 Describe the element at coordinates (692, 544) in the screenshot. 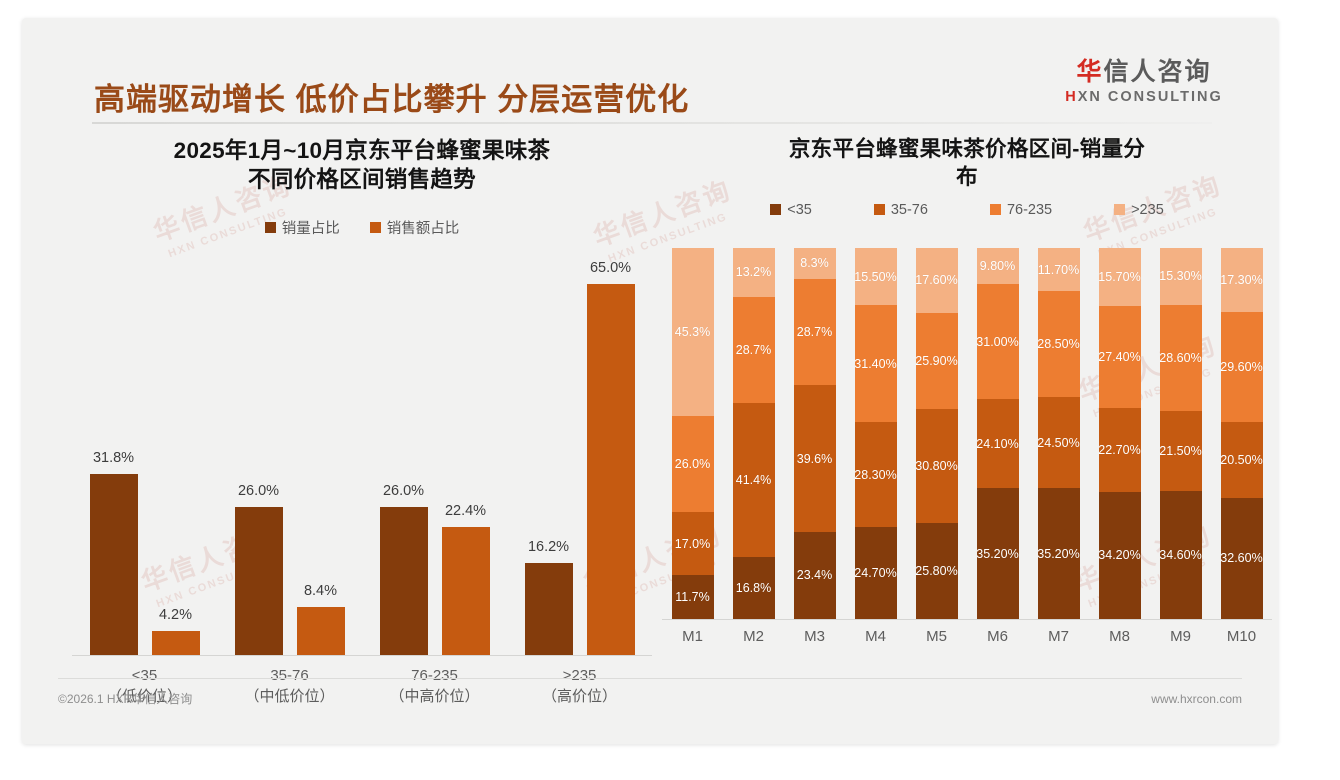

I see `stack-segment: 17.0%` at that location.